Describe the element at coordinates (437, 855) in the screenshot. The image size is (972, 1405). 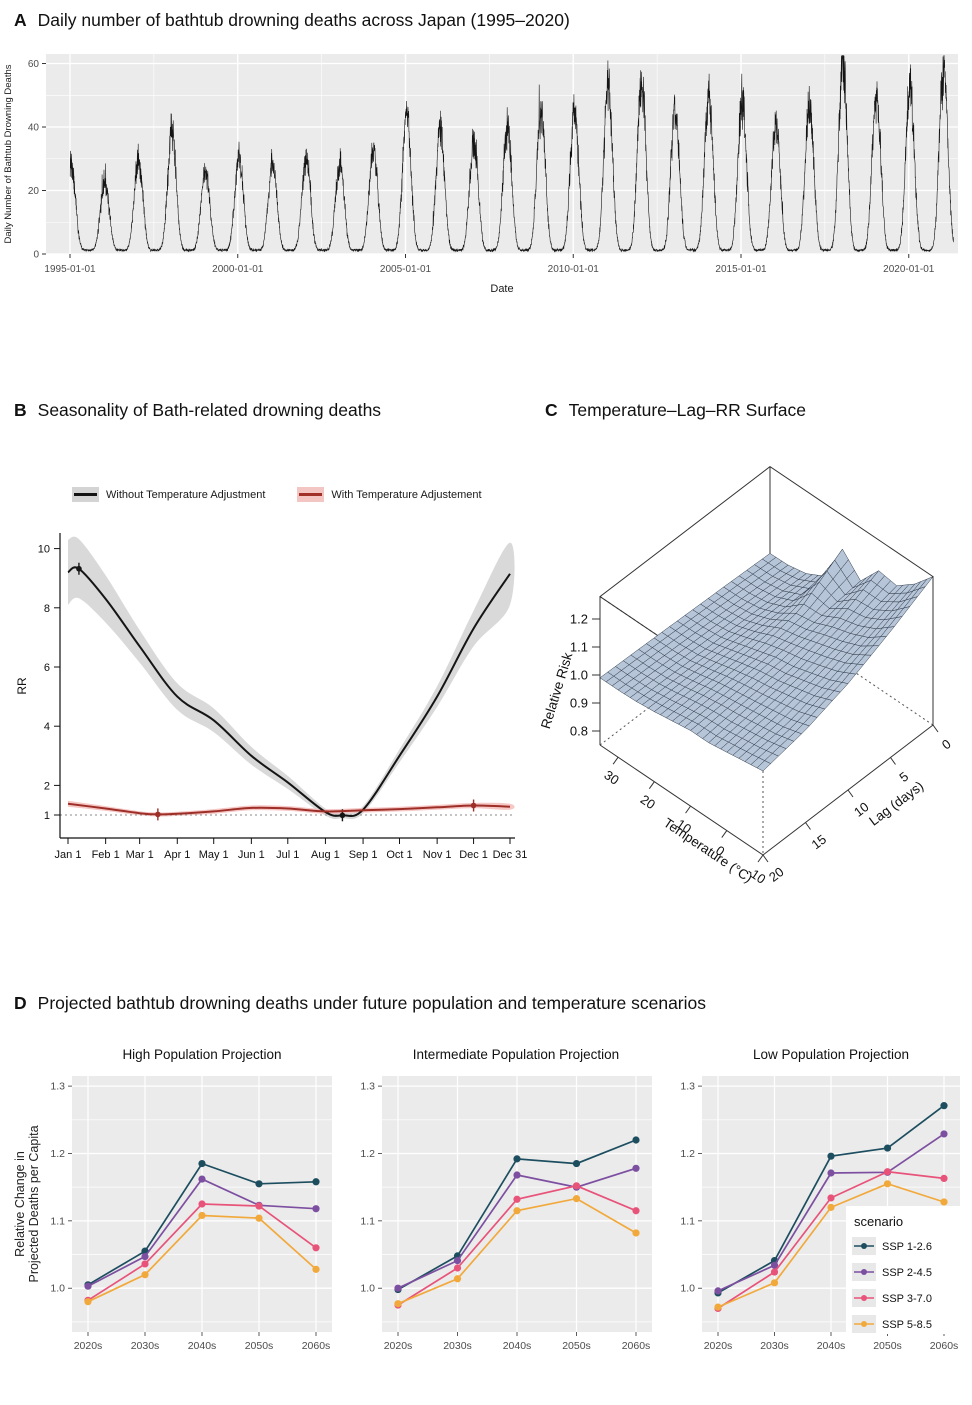
I see `svg-text: Nov 1` at that location.